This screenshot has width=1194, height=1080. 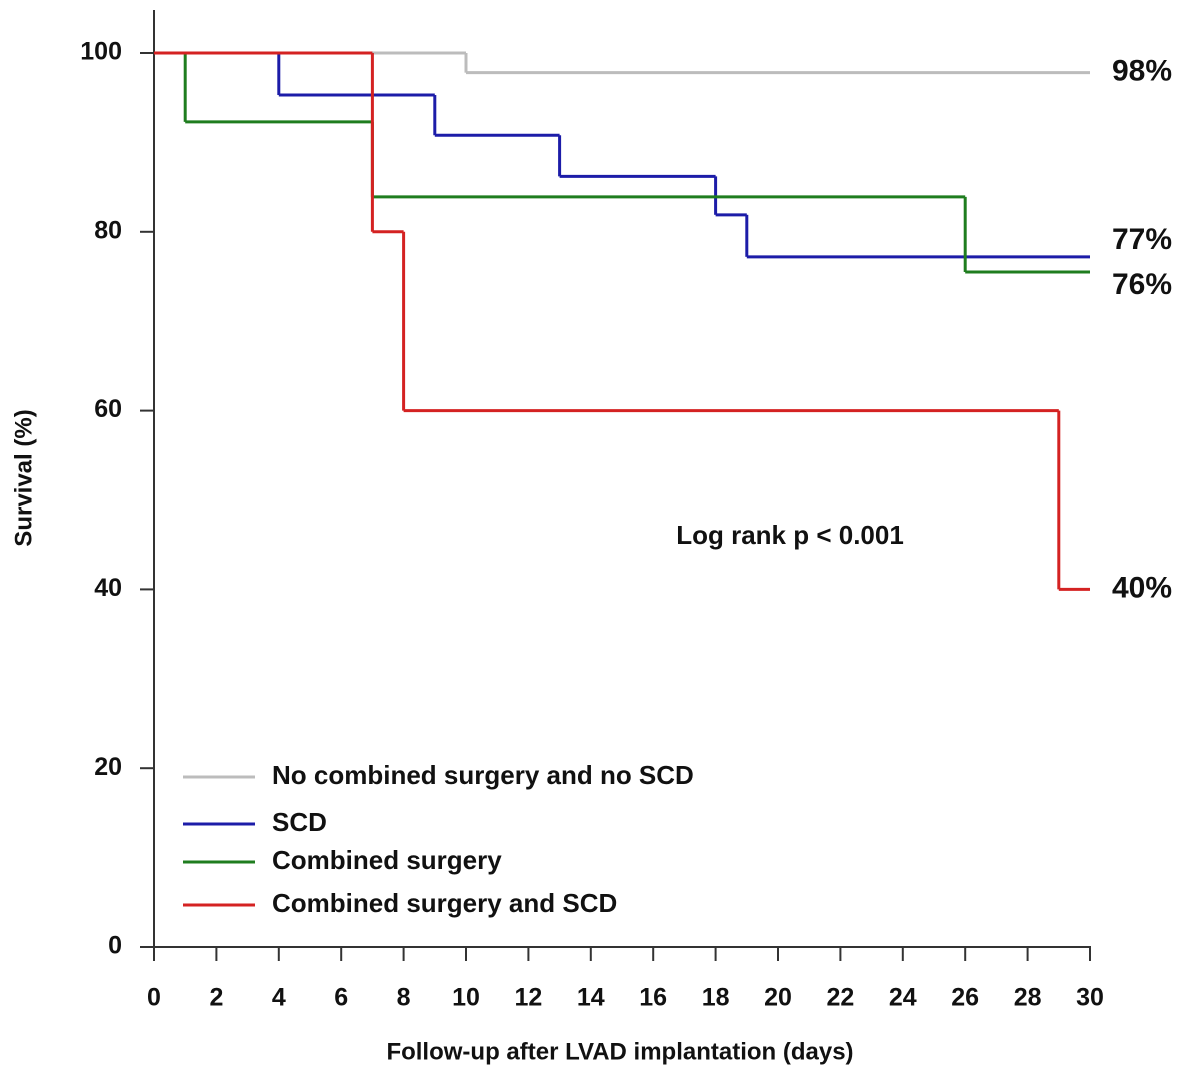 What do you see at coordinates (23, 477) in the screenshot?
I see `y-axis-title: Survival (%)` at bounding box center [23, 477].